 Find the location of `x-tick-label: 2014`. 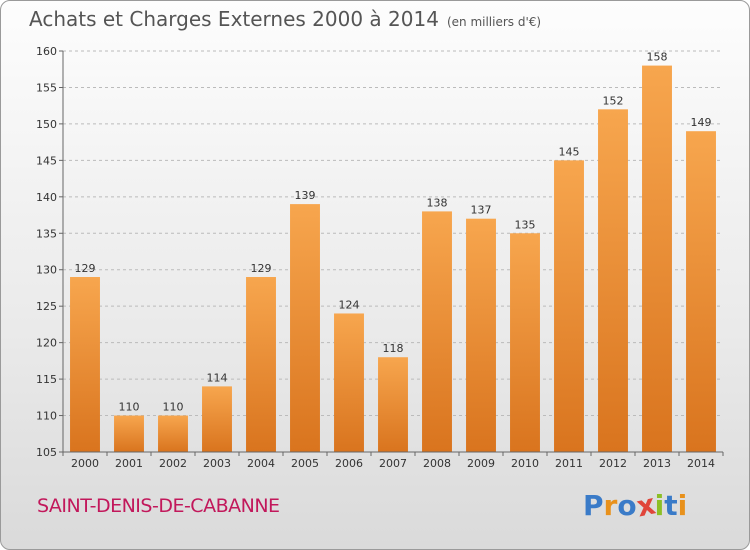

x-tick-label: 2014 is located at coordinates (701, 463).